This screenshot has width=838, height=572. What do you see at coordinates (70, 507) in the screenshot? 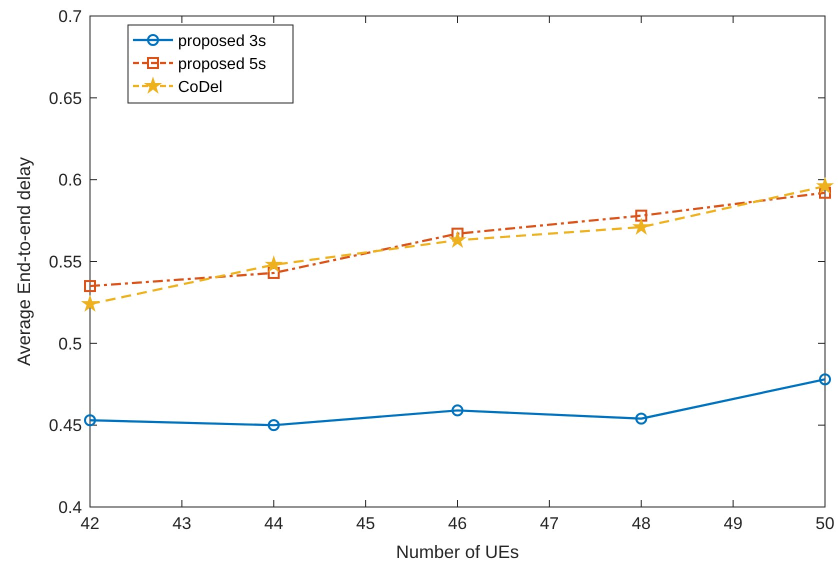
I see `y-tick-label: 0.4` at bounding box center [70, 507].